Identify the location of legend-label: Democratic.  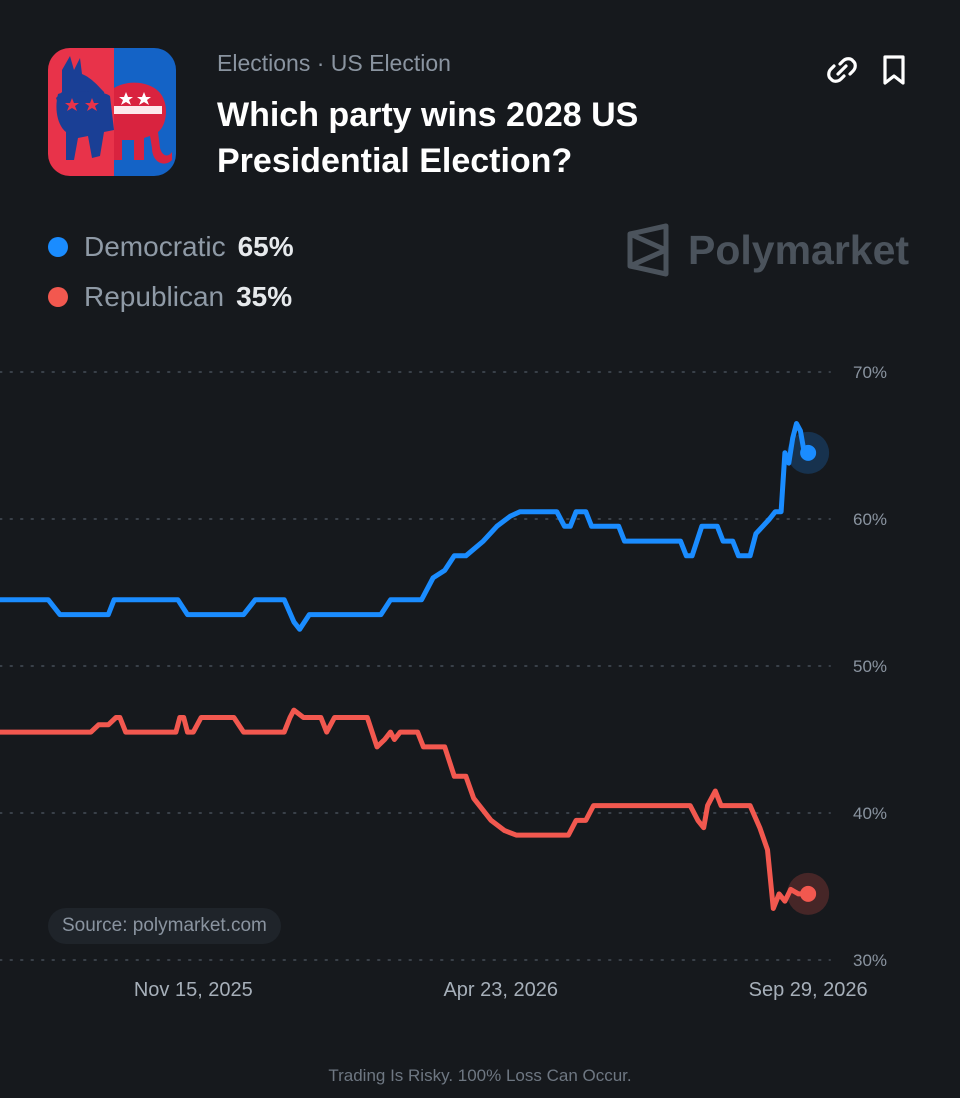
(155, 246).